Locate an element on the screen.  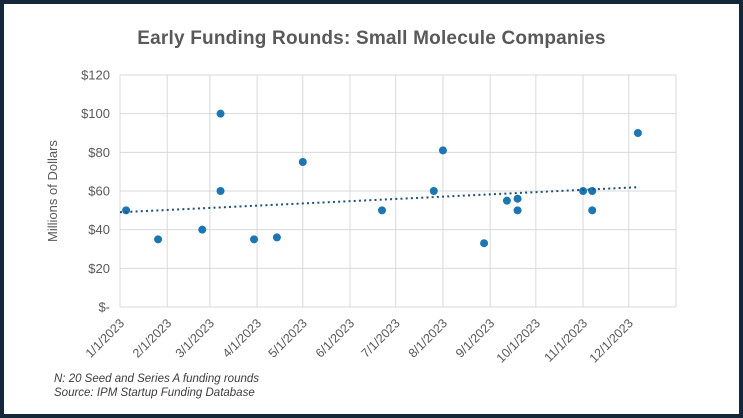
x-tick-label: 5/1/2023 is located at coordinates (288, 338).